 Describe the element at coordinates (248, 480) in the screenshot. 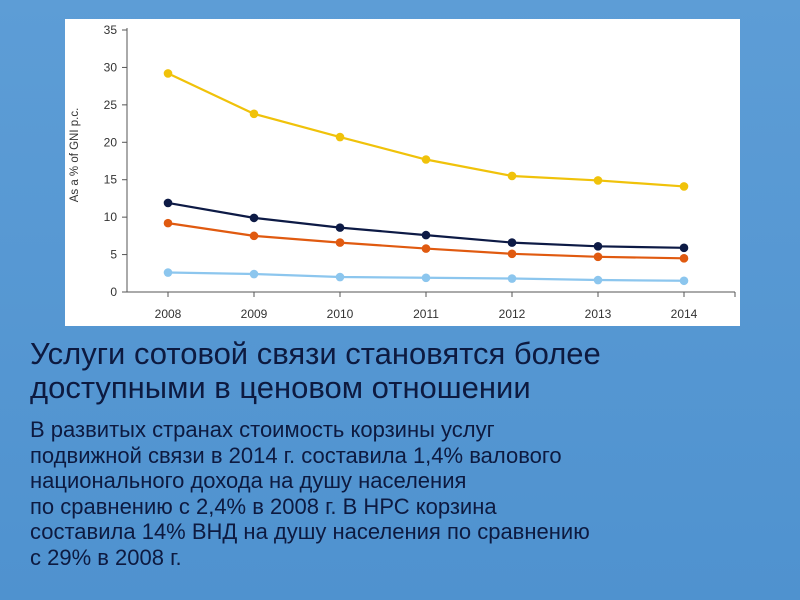

I see `body-line: национального дохода на душу населения` at that location.